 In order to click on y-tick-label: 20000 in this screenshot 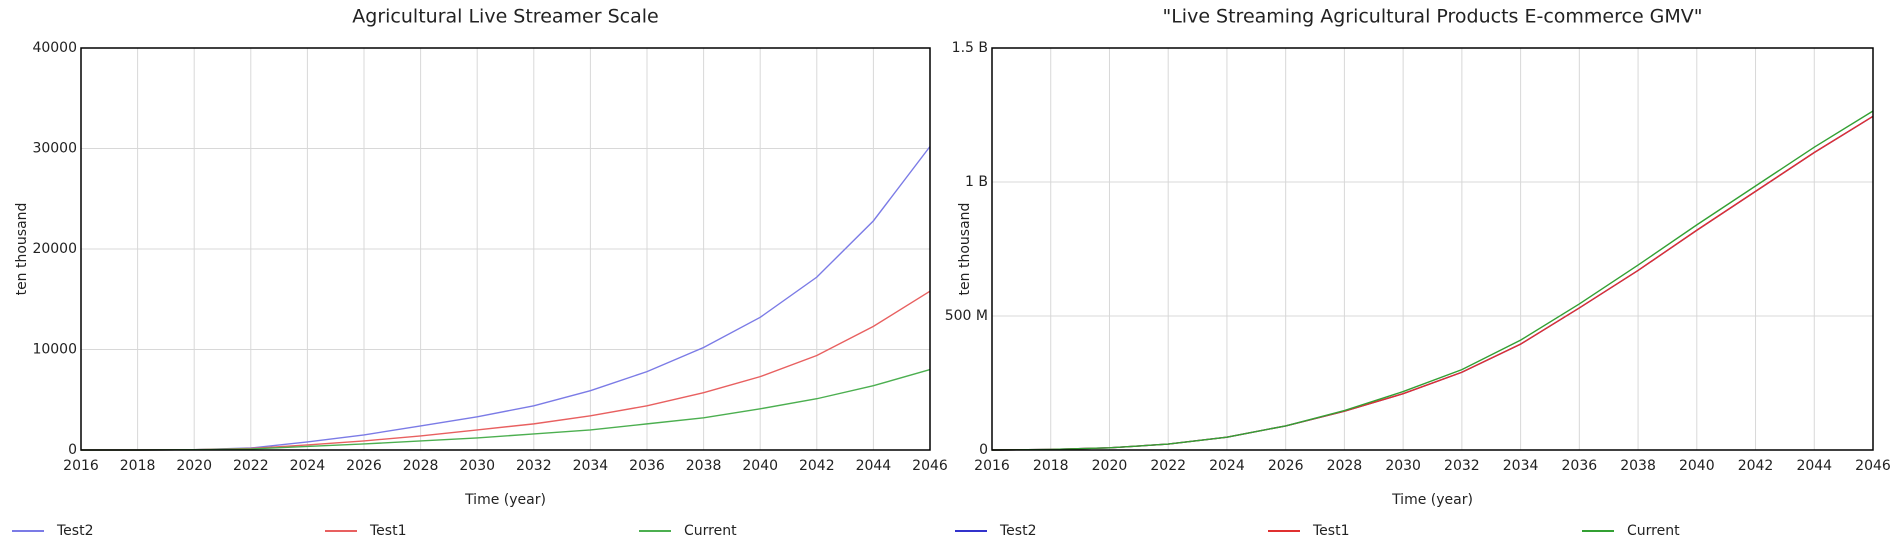, I will do `click(54, 249)`.